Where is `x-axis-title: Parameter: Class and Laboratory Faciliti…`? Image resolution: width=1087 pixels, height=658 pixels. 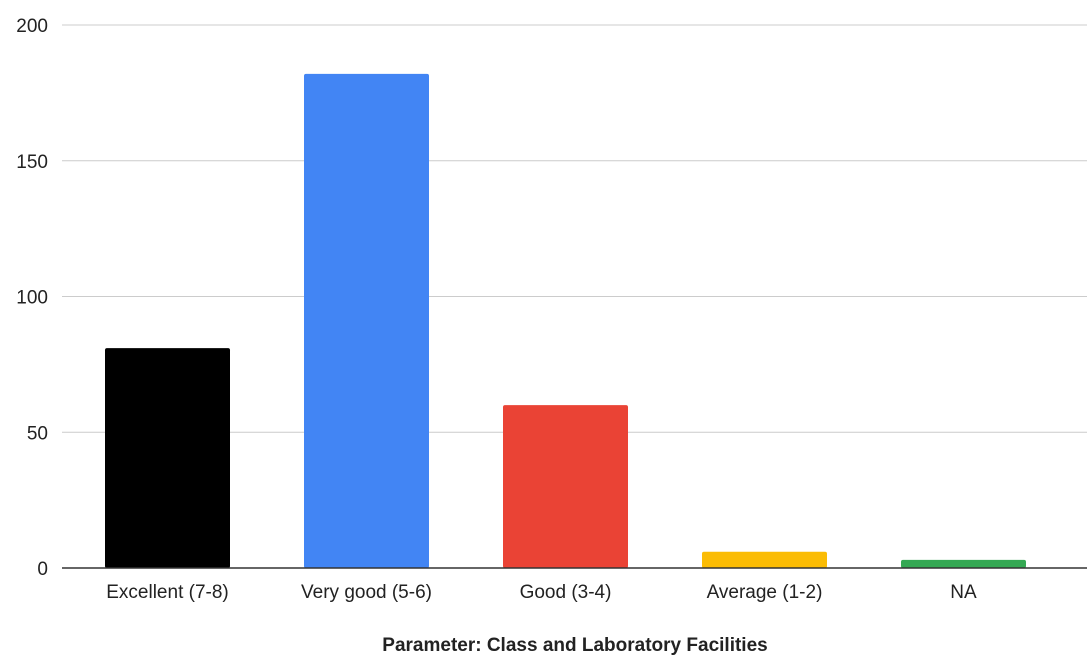
x-axis-title: Parameter: Class and Laboratory Faciliti… is located at coordinates (574, 645).